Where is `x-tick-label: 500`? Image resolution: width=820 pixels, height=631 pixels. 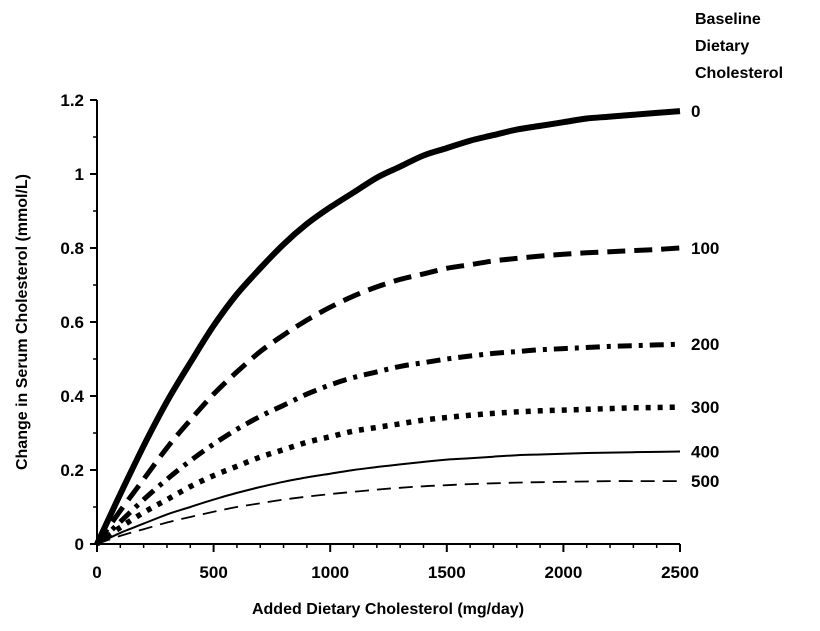
x-tick-label: 500 is located at coordinates (213, 572).